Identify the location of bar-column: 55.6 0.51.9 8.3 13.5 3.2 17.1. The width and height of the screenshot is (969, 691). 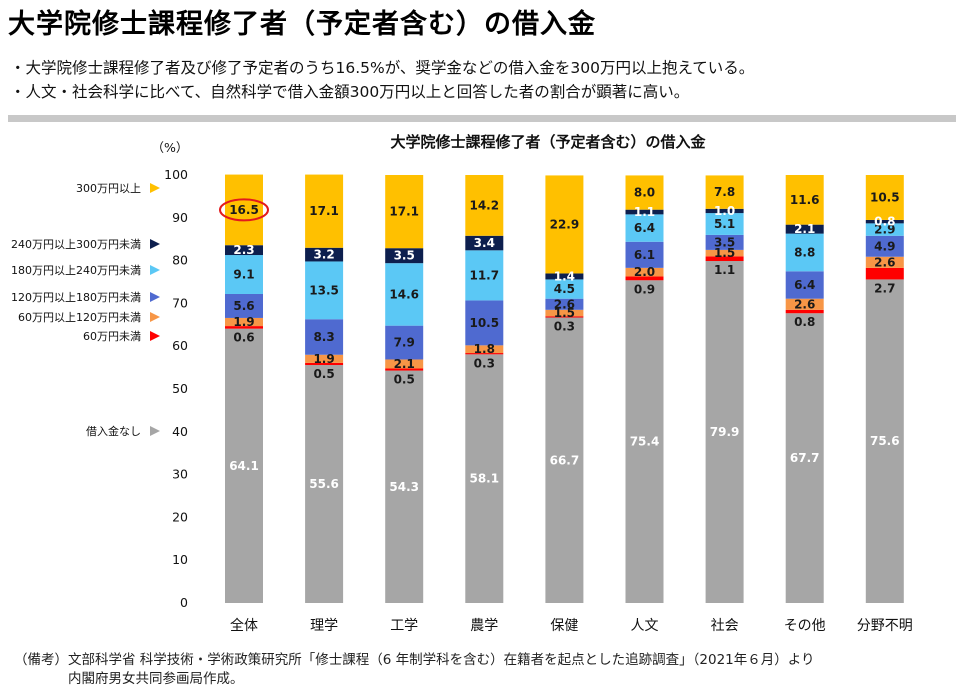
(324, 388).